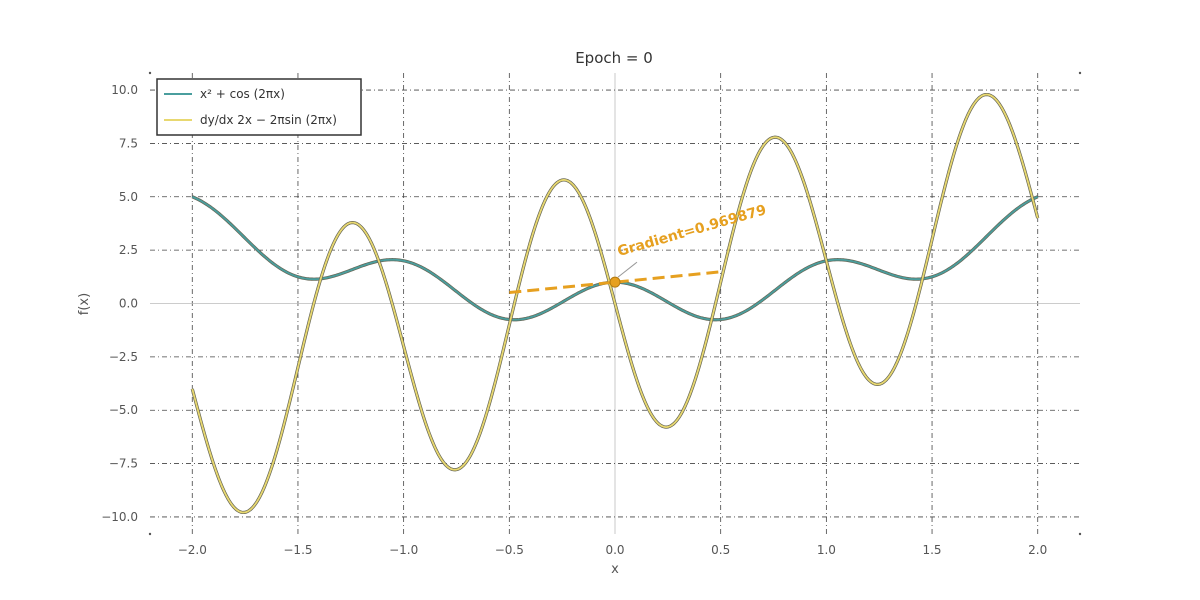  I want to click on y-tick-label: −7.5, so click(123, 464).